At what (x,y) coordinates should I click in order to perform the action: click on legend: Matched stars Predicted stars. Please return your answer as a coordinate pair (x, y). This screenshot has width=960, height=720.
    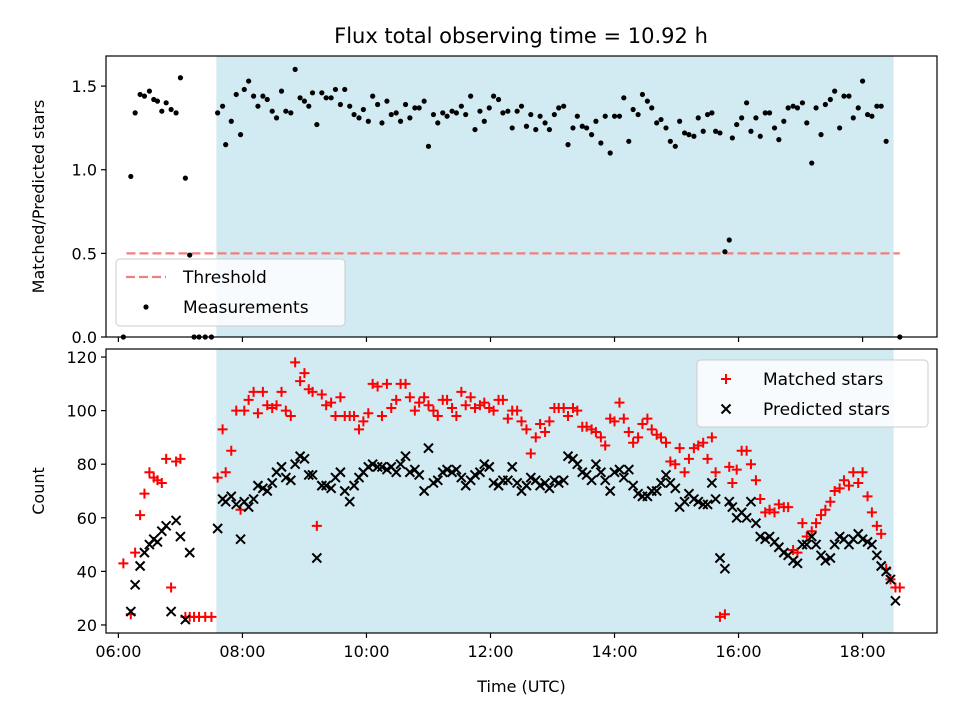
    Looking at the image, I should click on (812, 393).